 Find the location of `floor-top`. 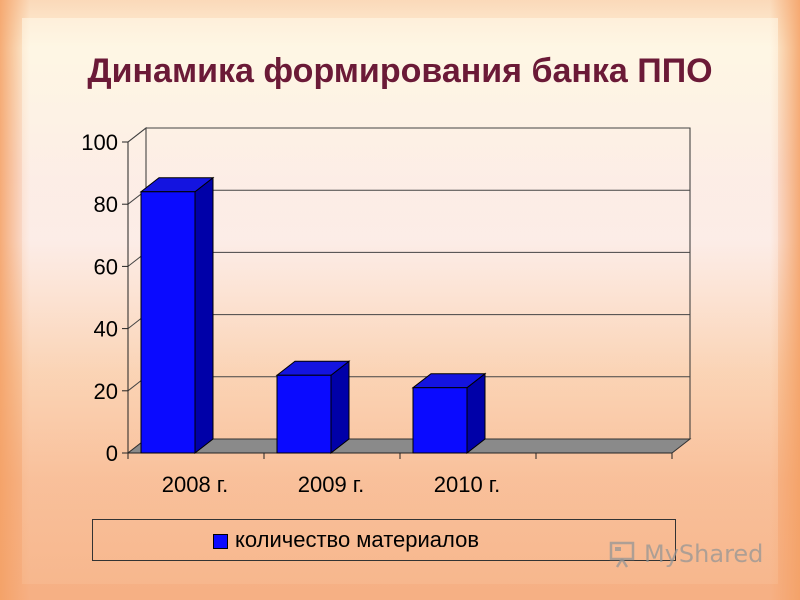

floor-top is located at coordinates (409, 446).